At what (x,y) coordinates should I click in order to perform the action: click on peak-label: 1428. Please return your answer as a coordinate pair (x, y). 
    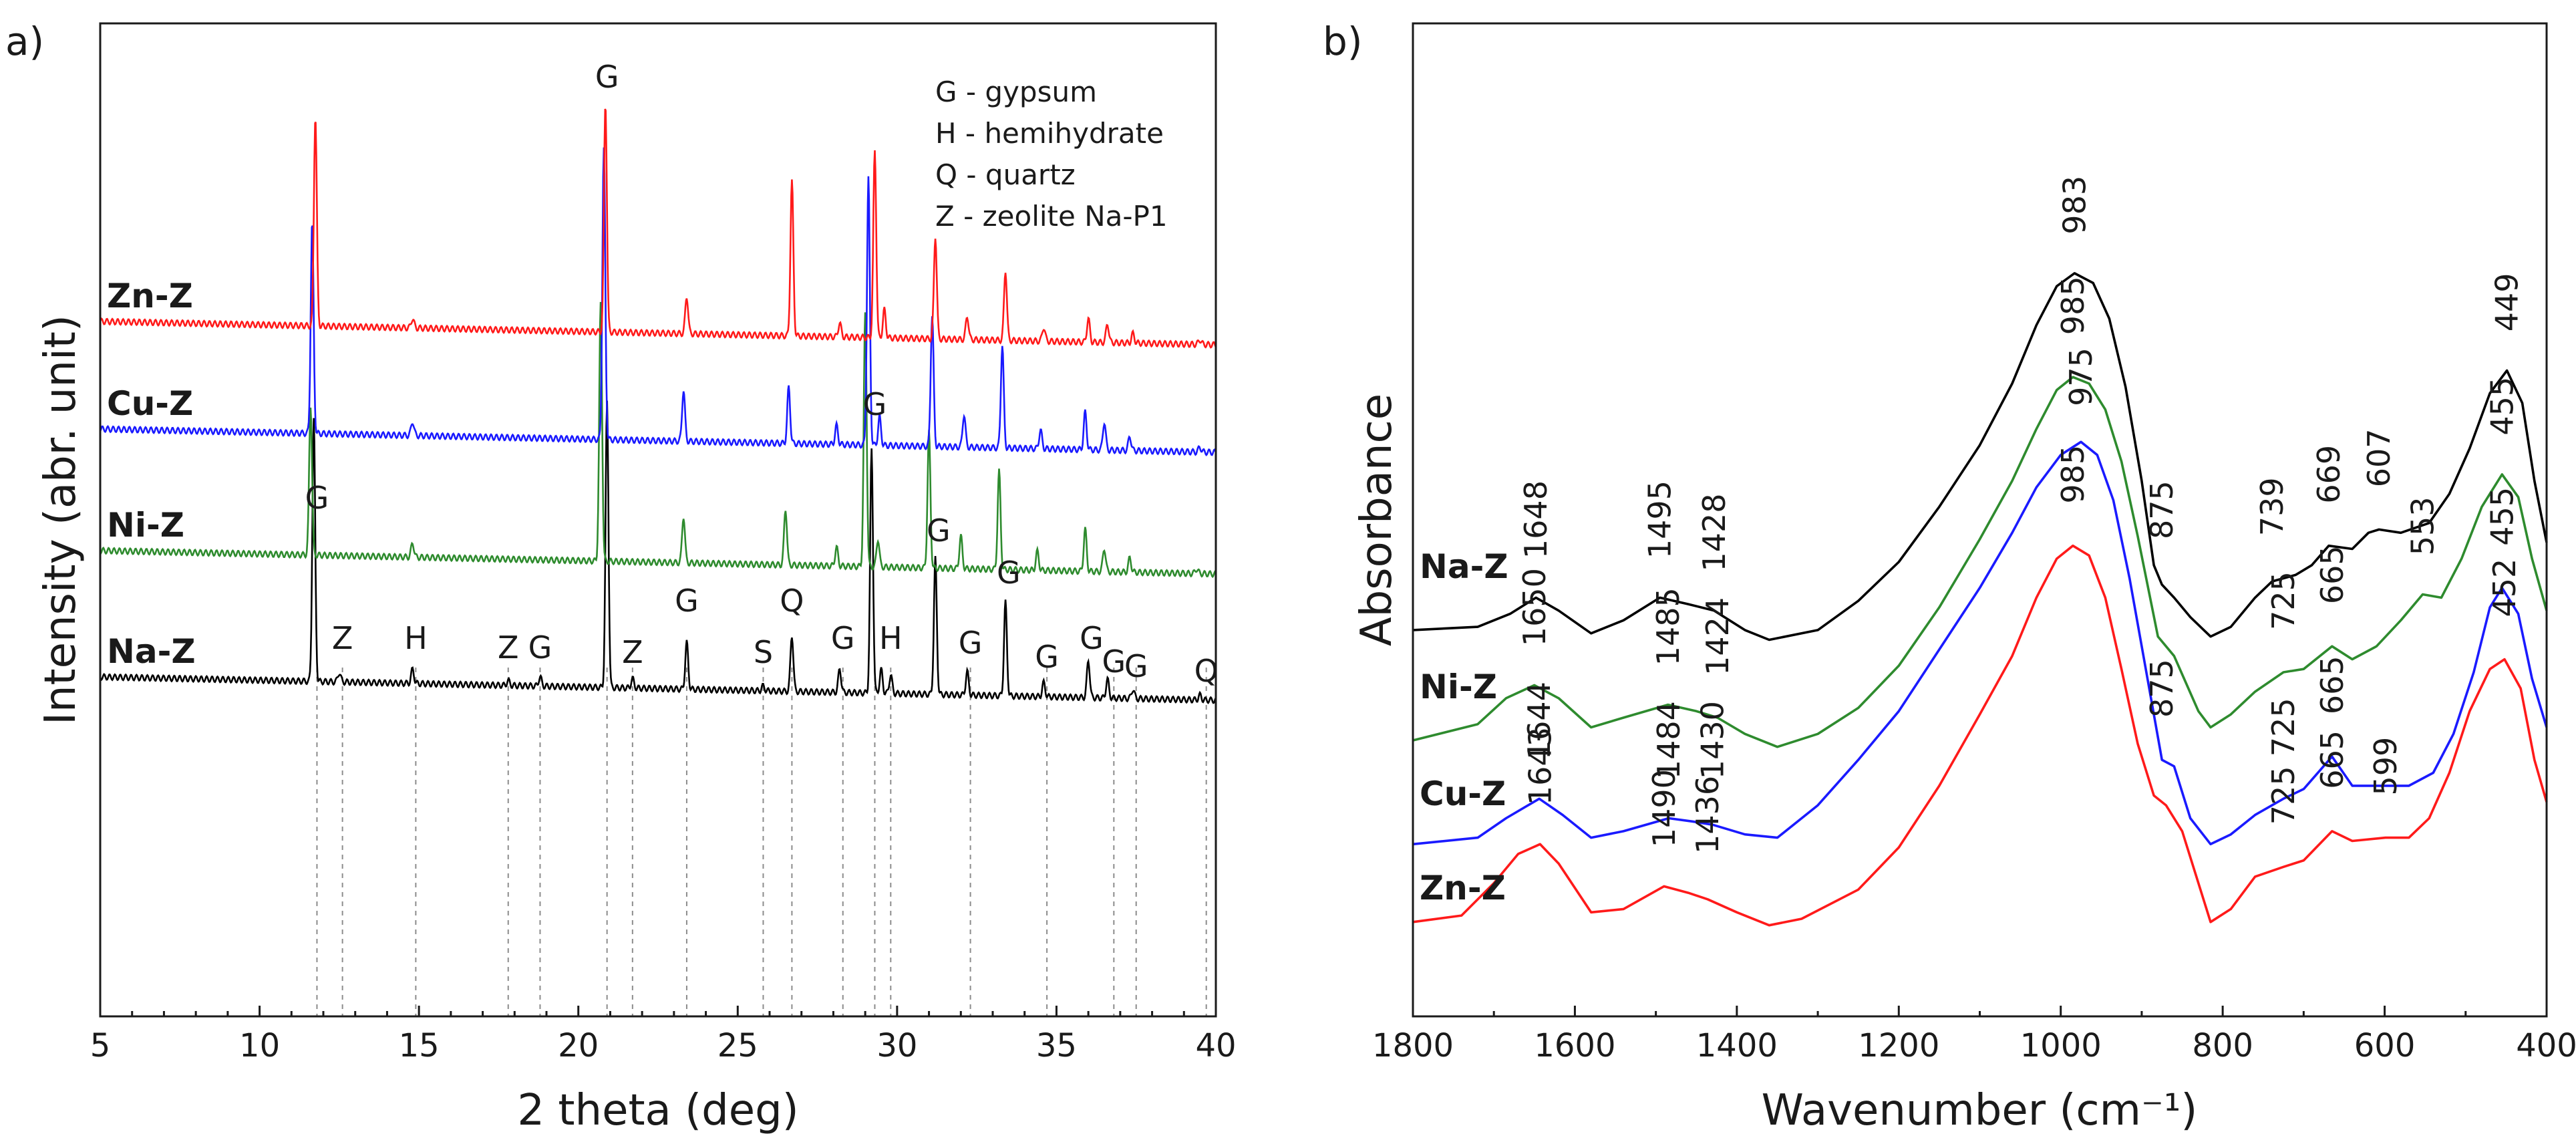
    Looking at the image, I should click on (1714, 532).